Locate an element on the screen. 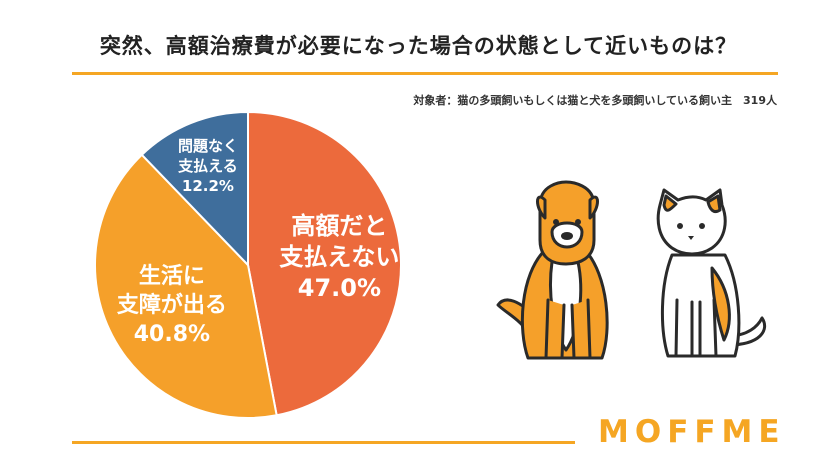  slice-label-0: 支払えない is located at coordinates (339, 257).